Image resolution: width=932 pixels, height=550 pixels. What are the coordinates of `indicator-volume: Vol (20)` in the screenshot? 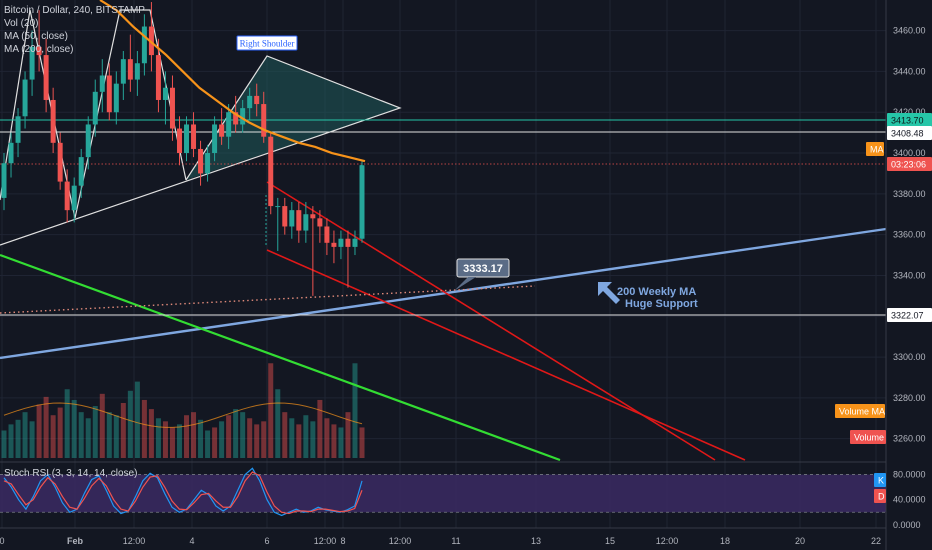 It's located at (21, 23).